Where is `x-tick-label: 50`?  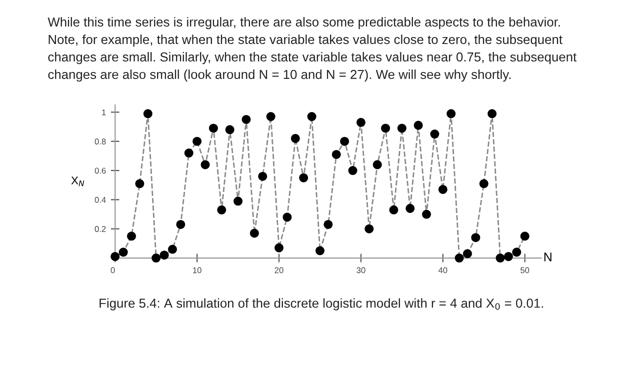 x-tick-label: 50 is located at coordinates (525, 270).